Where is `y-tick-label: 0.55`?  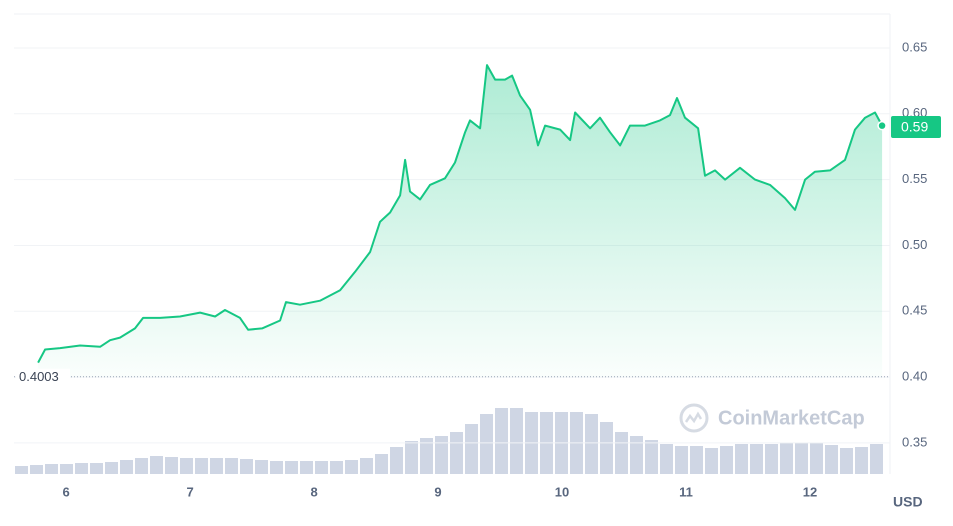
y-tick-label: 0.55 is located at coordinates (914, 178).